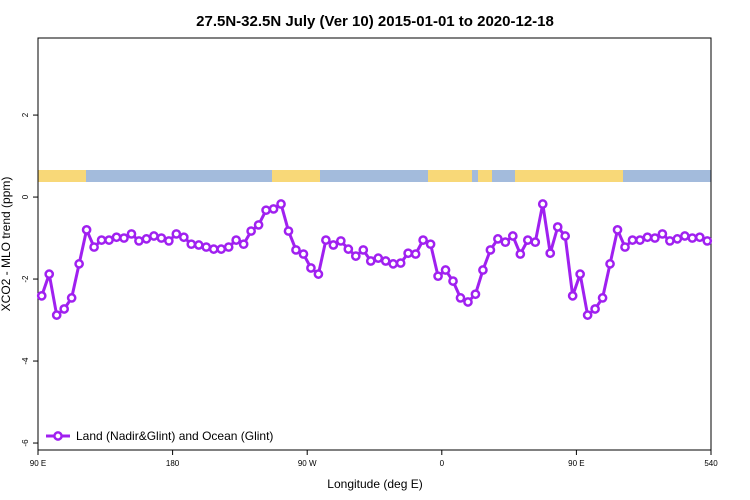  What do you see at coordinates (173, 463) in the screenshot?
I see `x-tick-label: 180` at bounding box center [173, 463].